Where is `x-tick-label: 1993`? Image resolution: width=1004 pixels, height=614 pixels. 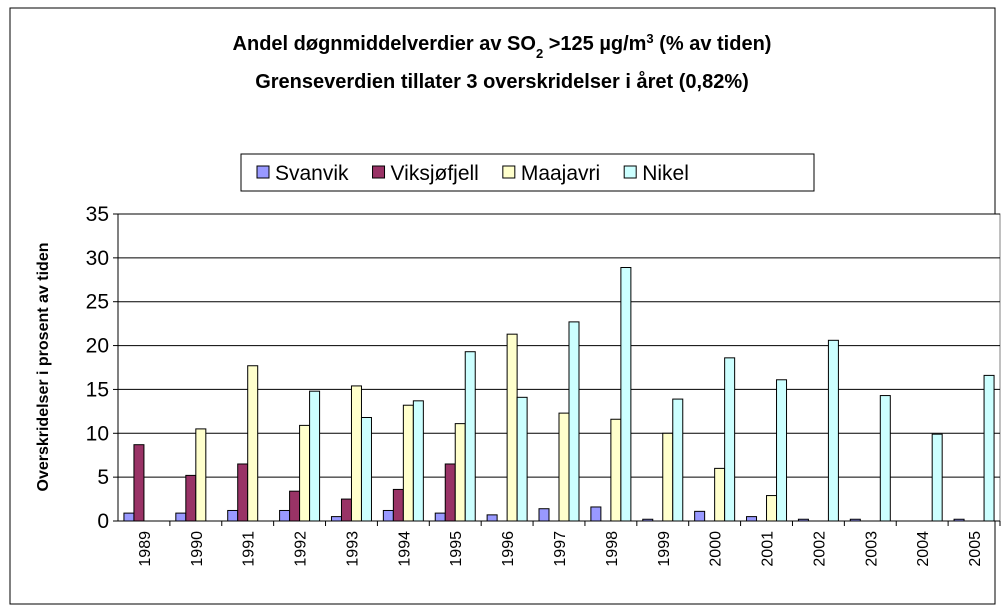
x-tick-label: 1993 is located at coordinates (352, 549).